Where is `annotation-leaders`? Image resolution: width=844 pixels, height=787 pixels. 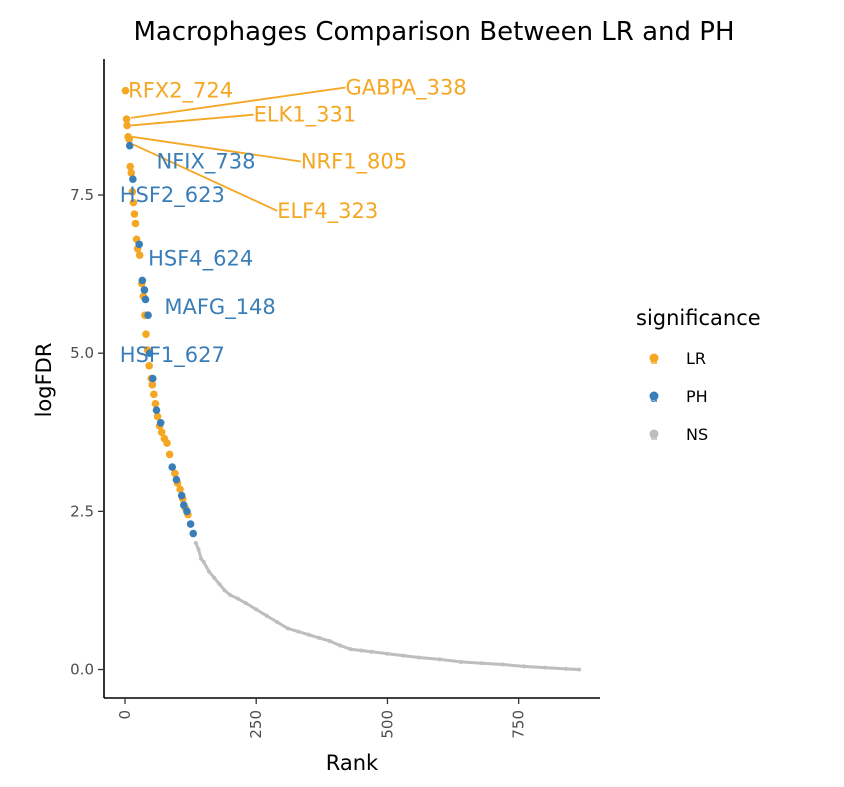 annotation-leaders is located at coordinates (238, 149).